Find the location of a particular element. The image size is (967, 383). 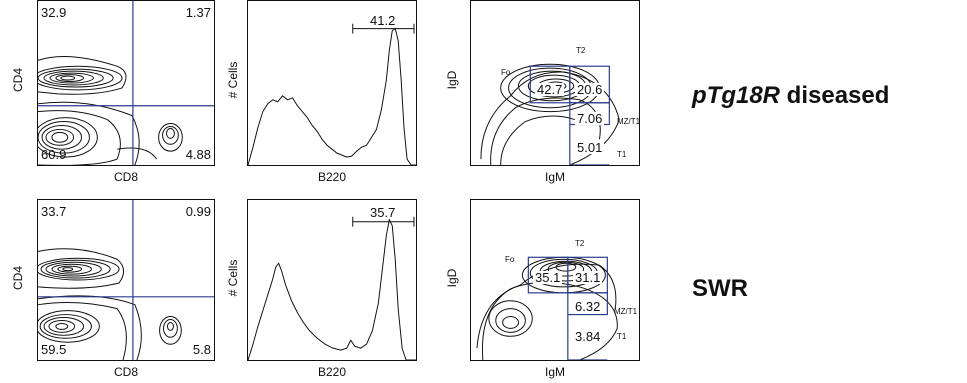

quadrant-top-right-value: 1.37 is located at coordinates (198, 12).